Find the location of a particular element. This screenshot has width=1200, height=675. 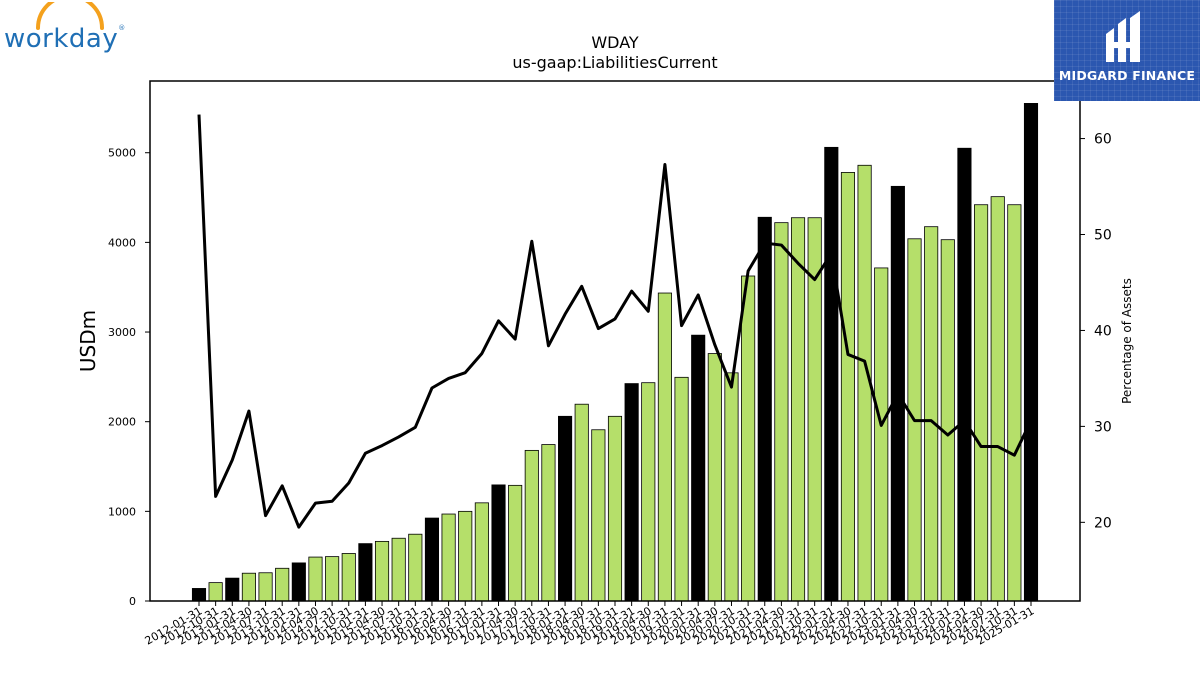

y-tick-label: 3000 is located at coordinates (122, 332).